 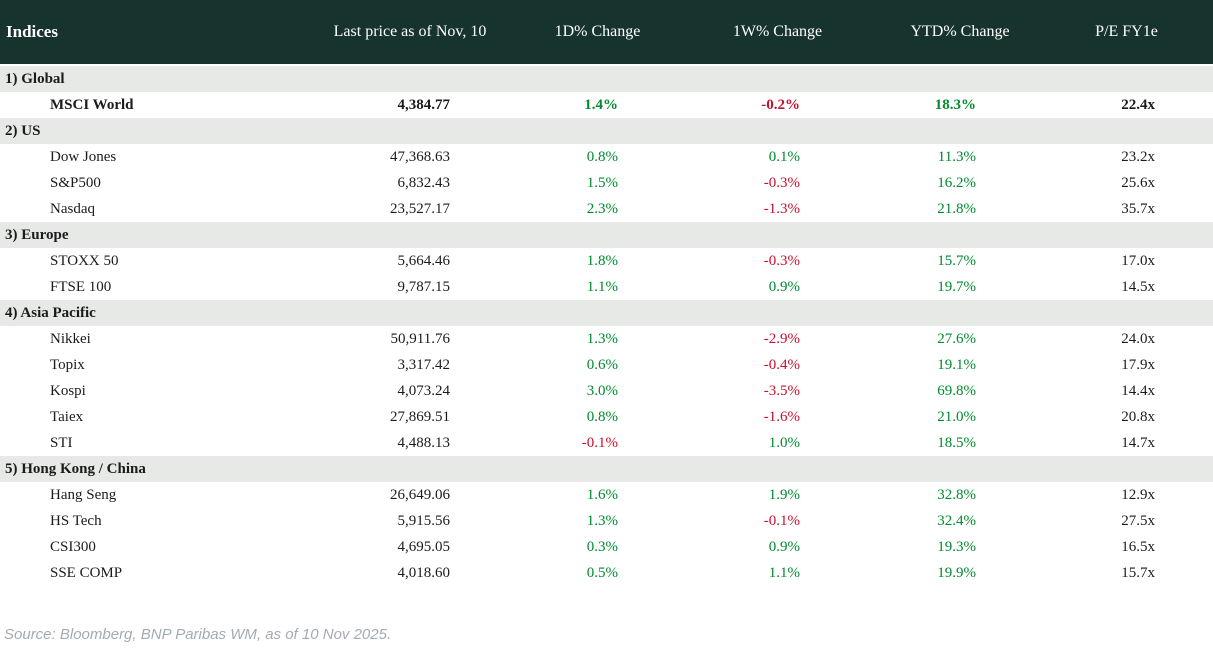 I want to click on table-row: Topix 3,317.42 0.6% -0.4% 19.1% 17.9x, so click(x=606, y=365).